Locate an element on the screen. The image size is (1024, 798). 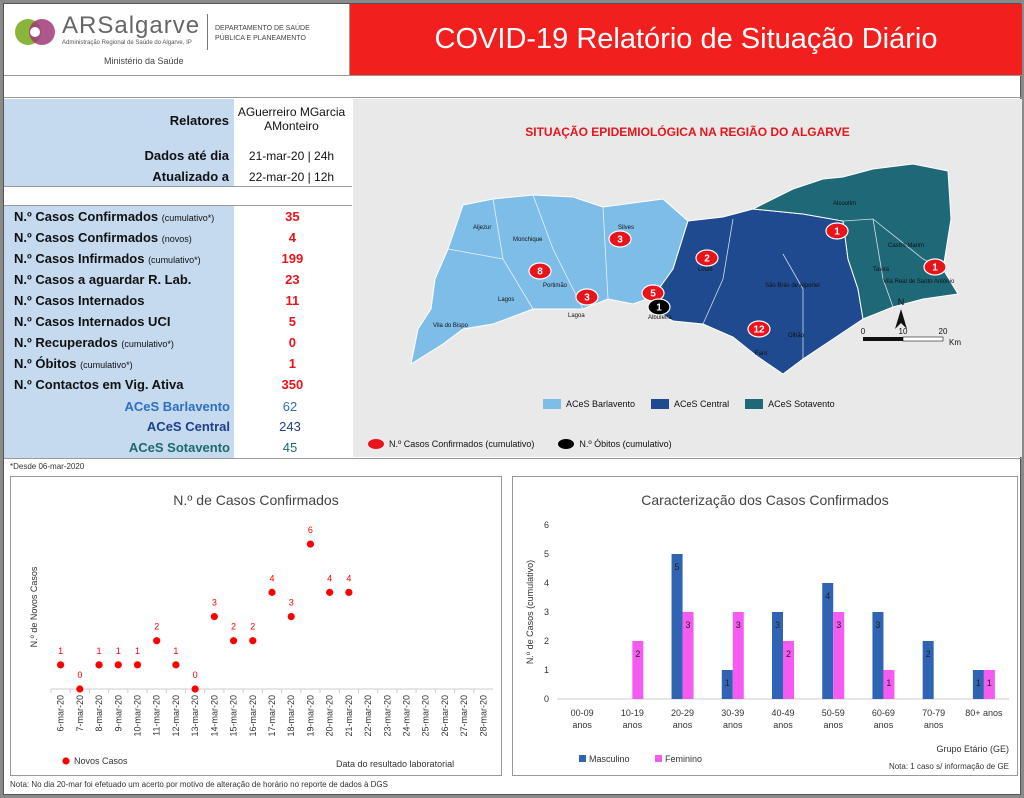
chart-title: N.º de Casos Confirmados is located at coordinates (255, 500).